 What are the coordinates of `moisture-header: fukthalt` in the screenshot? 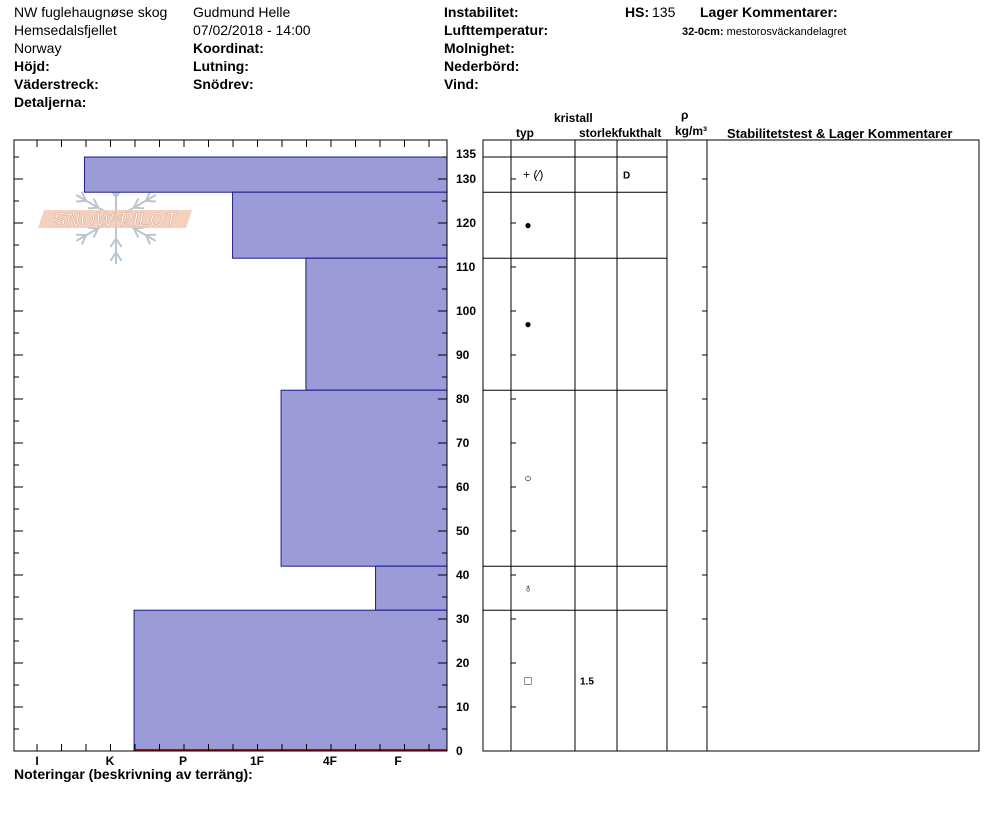 It's located at (640, 133).